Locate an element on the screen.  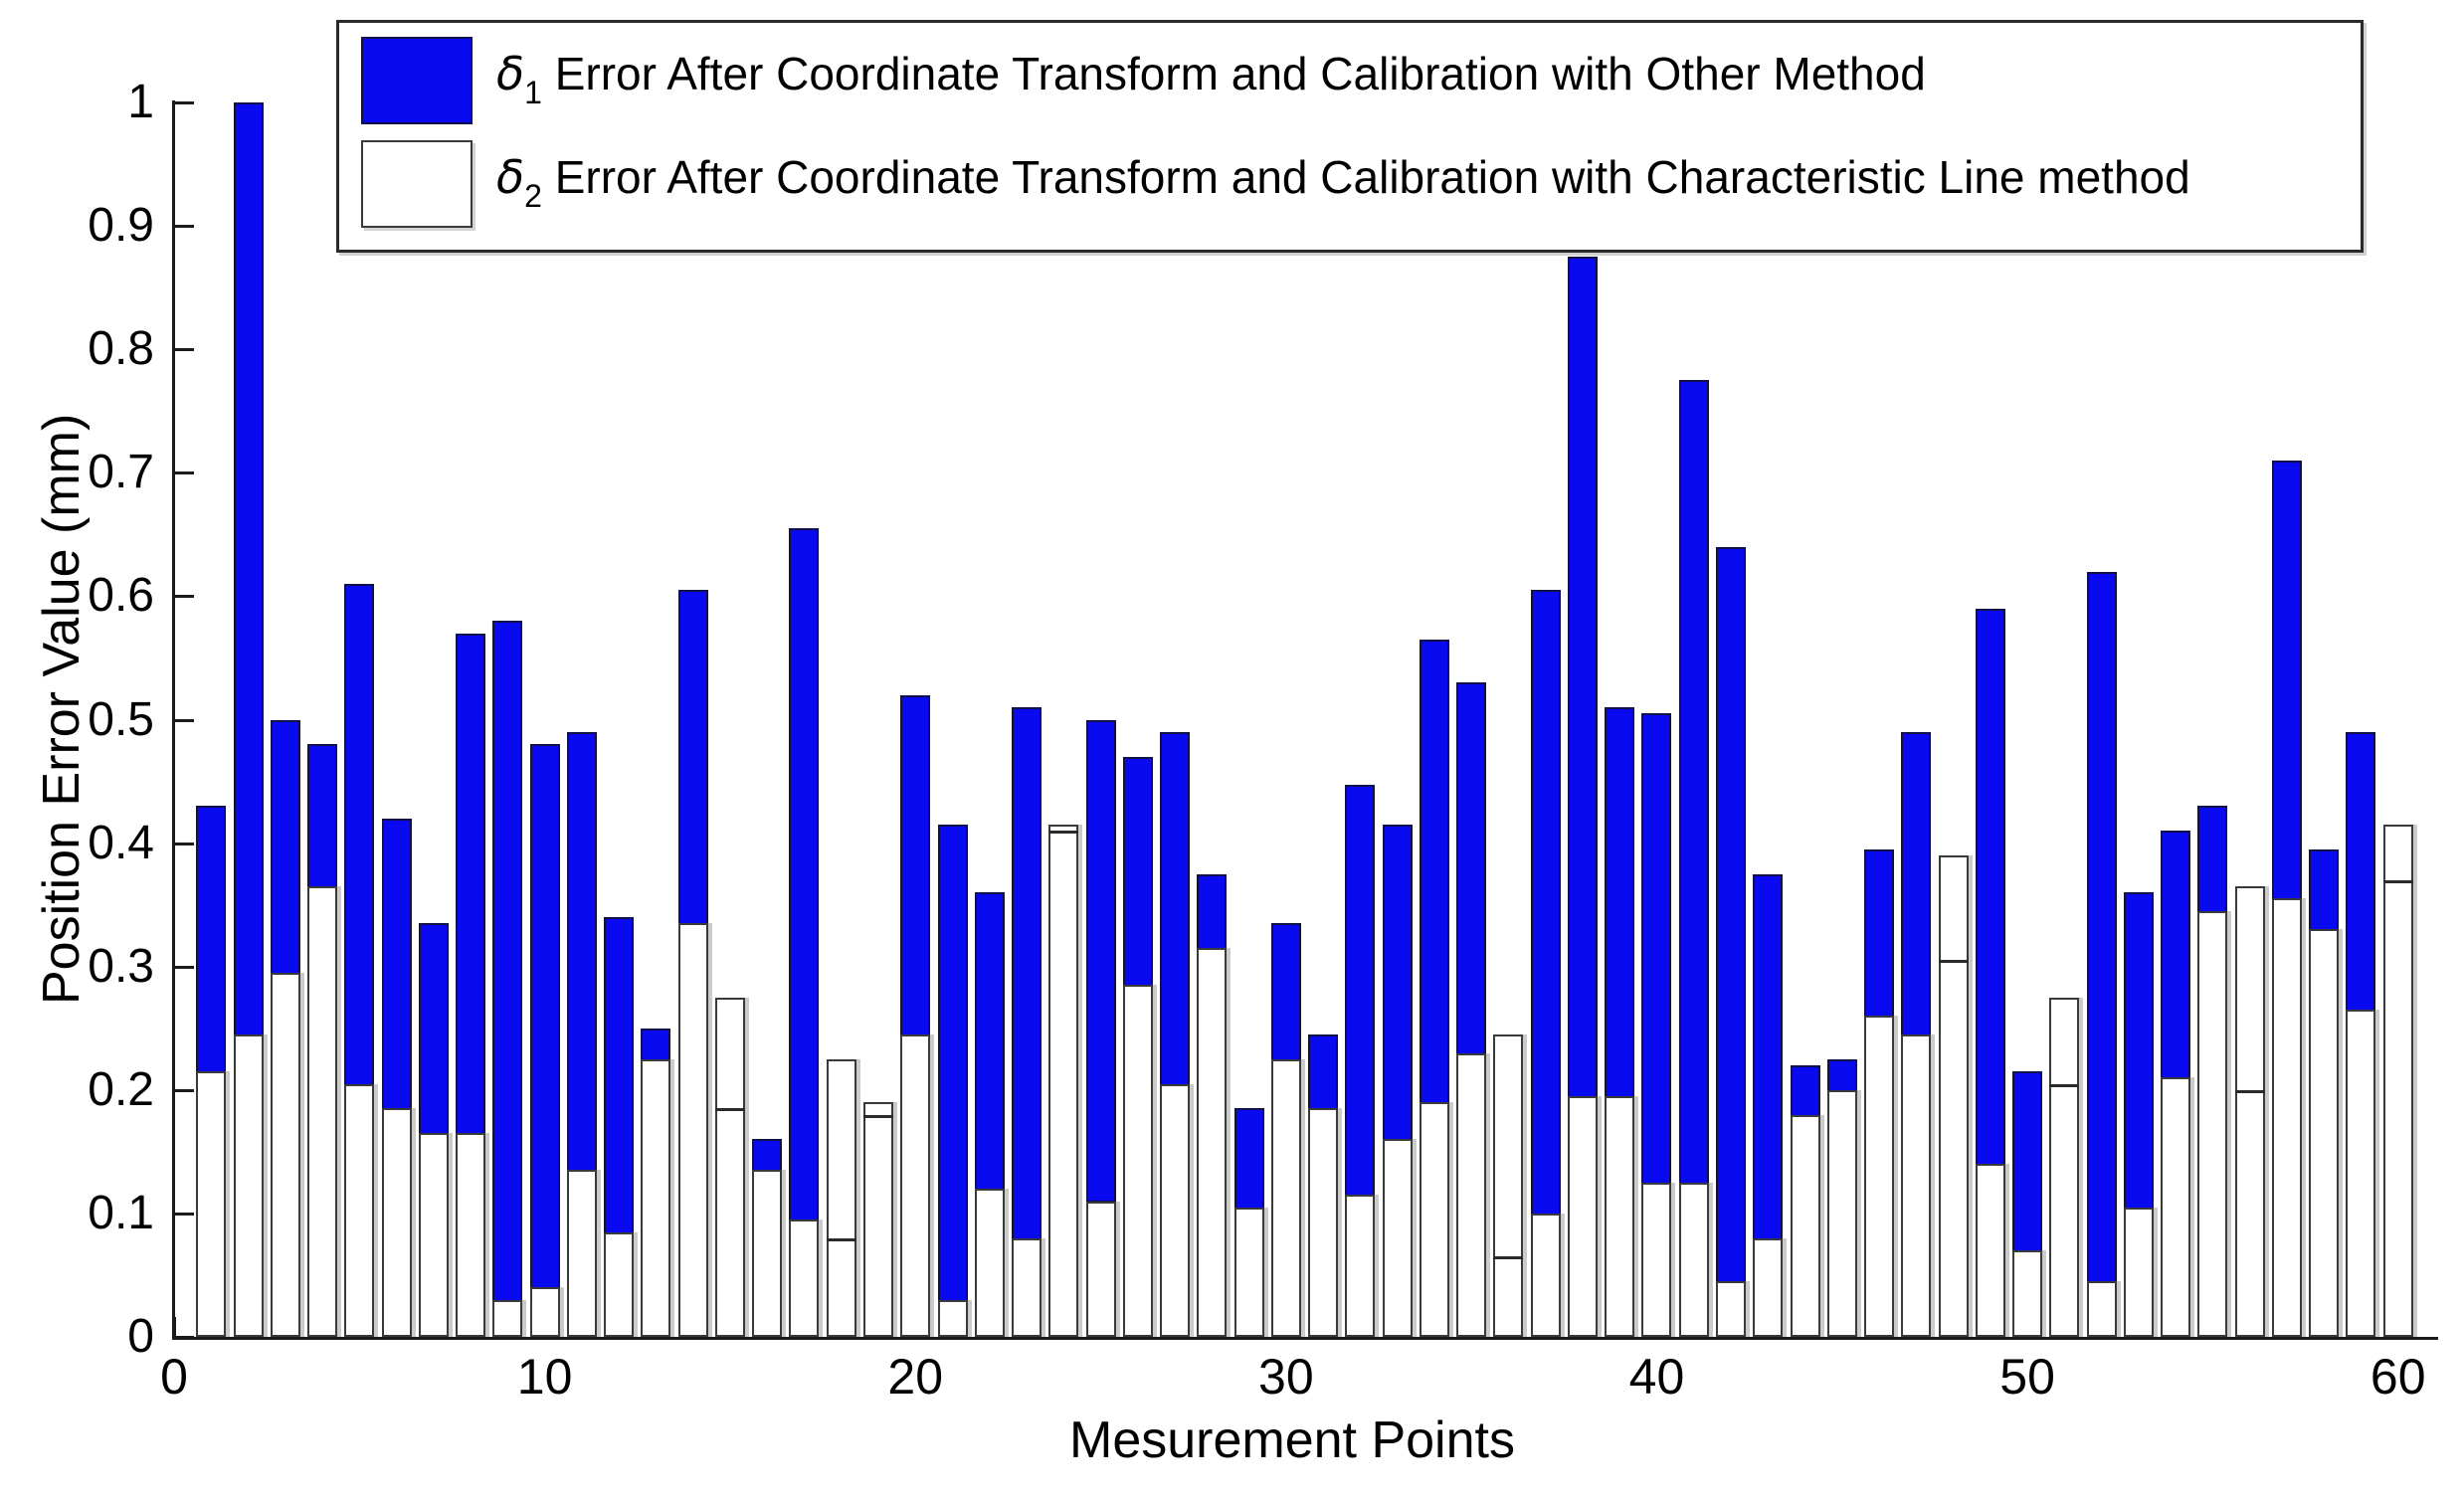
bar-delta1-line is located at coordinates (729, 1110).